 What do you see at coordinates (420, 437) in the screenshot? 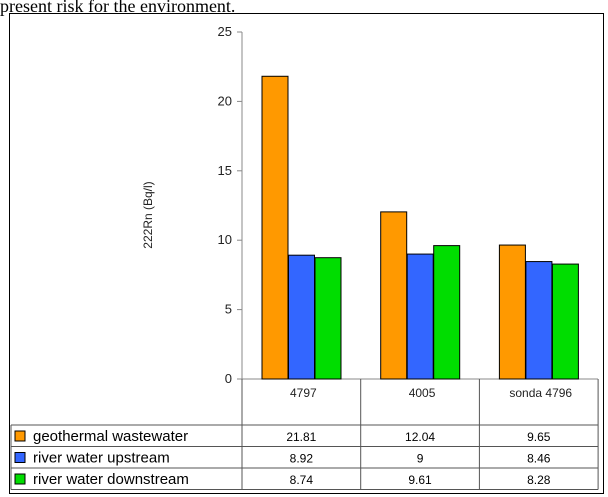
I see `data-table-cell: 12.04` at bounding box center [420, 437].